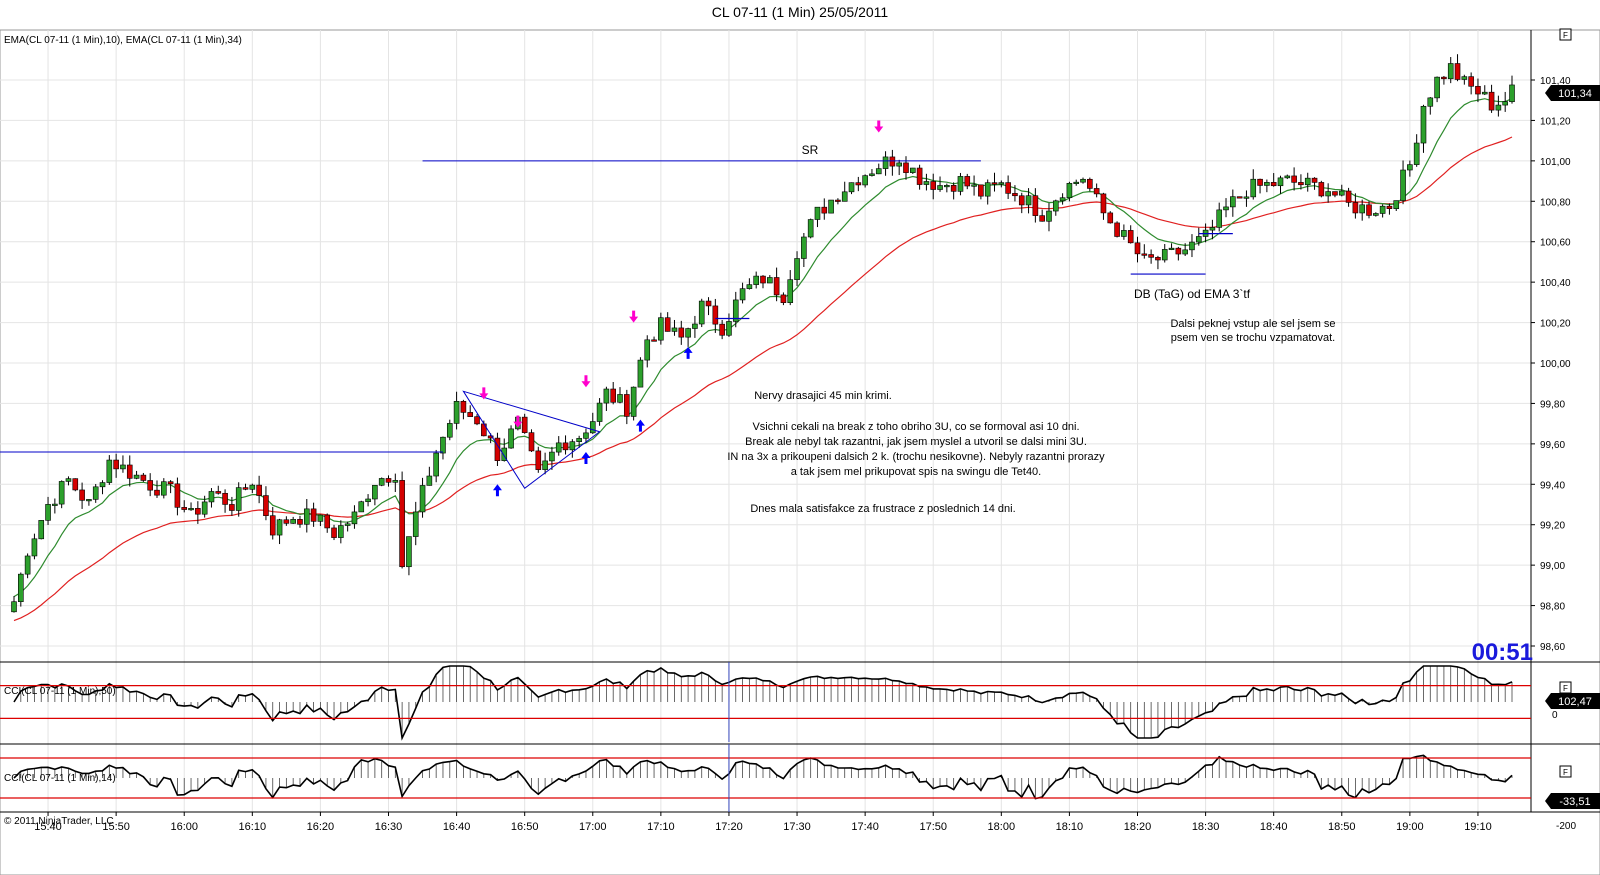  What do you see at coordinates (1555, 202) in the screenshot?
I see `price-tick-label: 100,80` at bounding box center [1555, 202].